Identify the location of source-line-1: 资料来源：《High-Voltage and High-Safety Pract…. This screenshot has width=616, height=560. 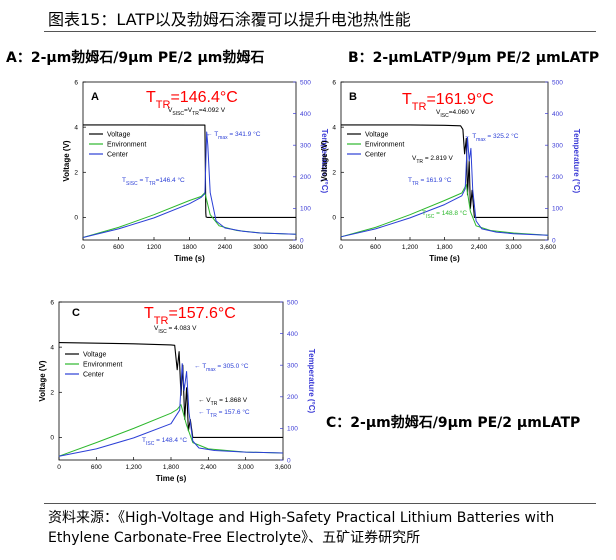
(301, 518).